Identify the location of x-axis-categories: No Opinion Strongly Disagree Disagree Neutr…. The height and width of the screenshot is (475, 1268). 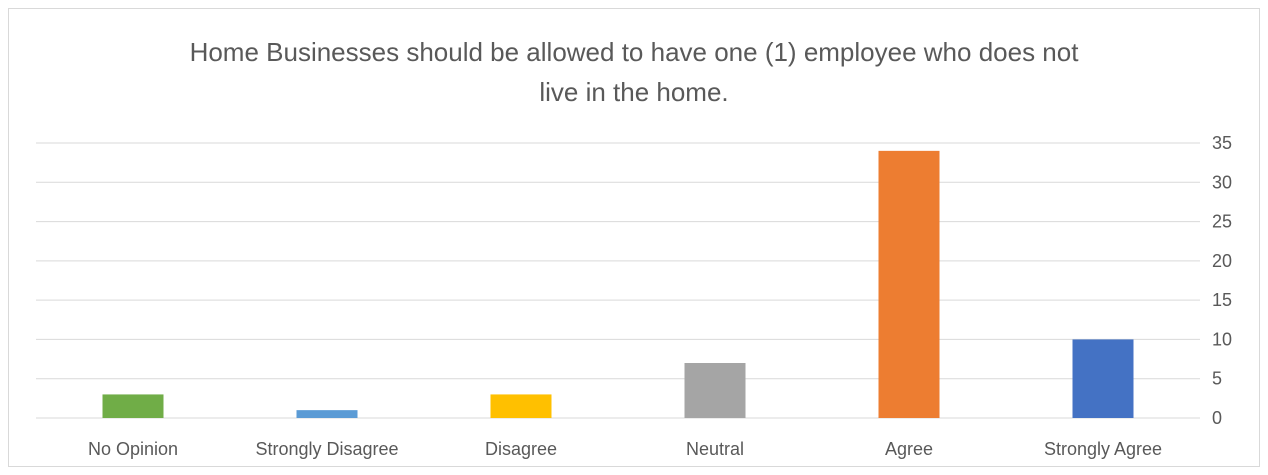
(625, 449).